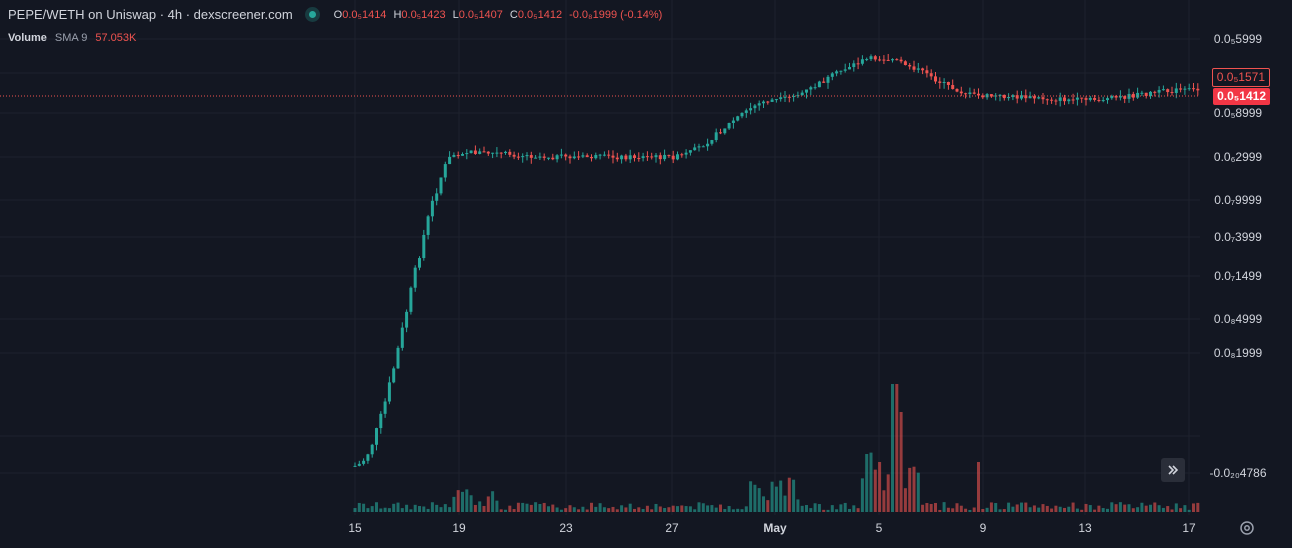 The image size is (1292, 548). I want to click on time-axis: 15 19 23 27 May 5 9 13 17, so click(772, 528).